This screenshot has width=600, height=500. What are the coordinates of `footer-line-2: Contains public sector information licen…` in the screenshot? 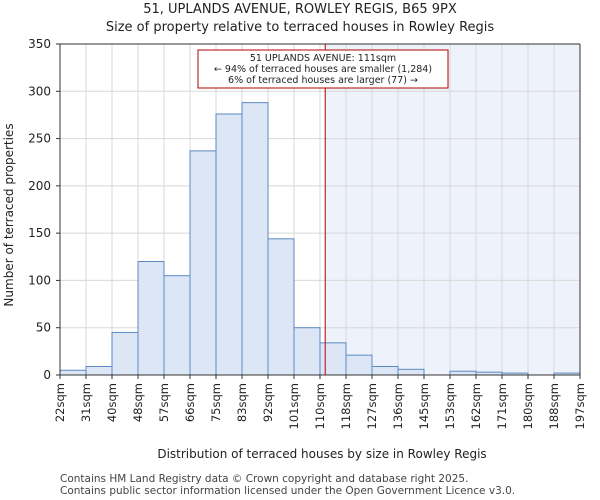 It's located at (288, 491).